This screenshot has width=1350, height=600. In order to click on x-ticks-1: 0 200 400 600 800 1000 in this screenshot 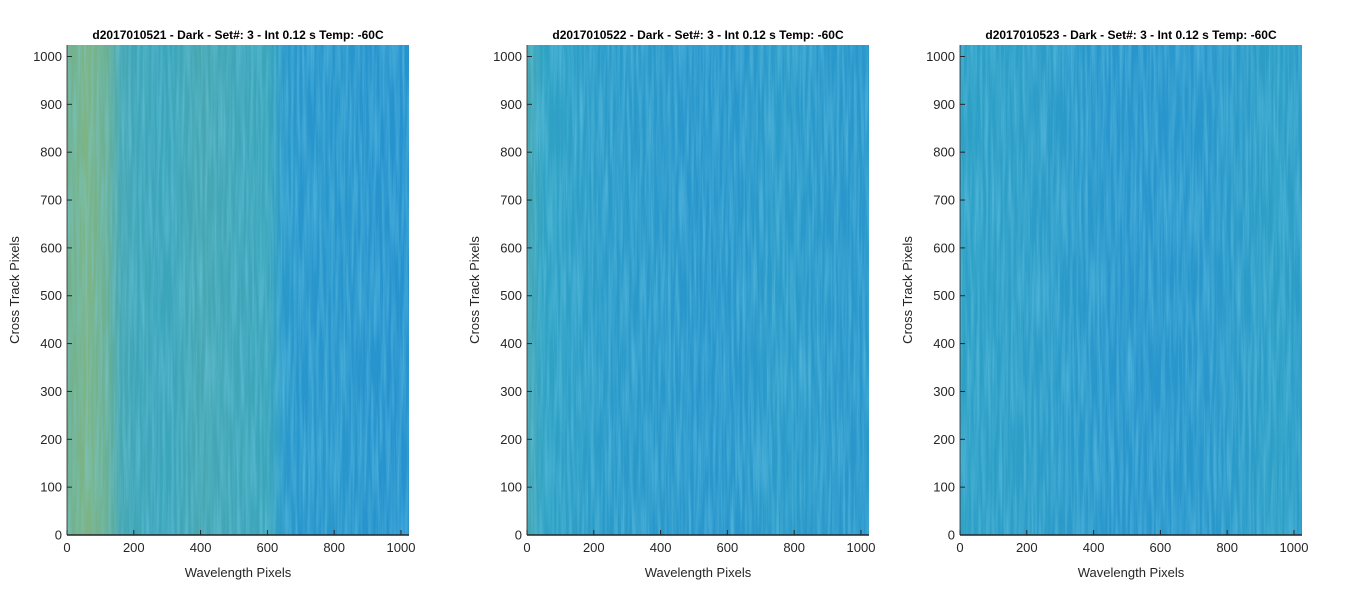, I will do `click(239, 542)`.